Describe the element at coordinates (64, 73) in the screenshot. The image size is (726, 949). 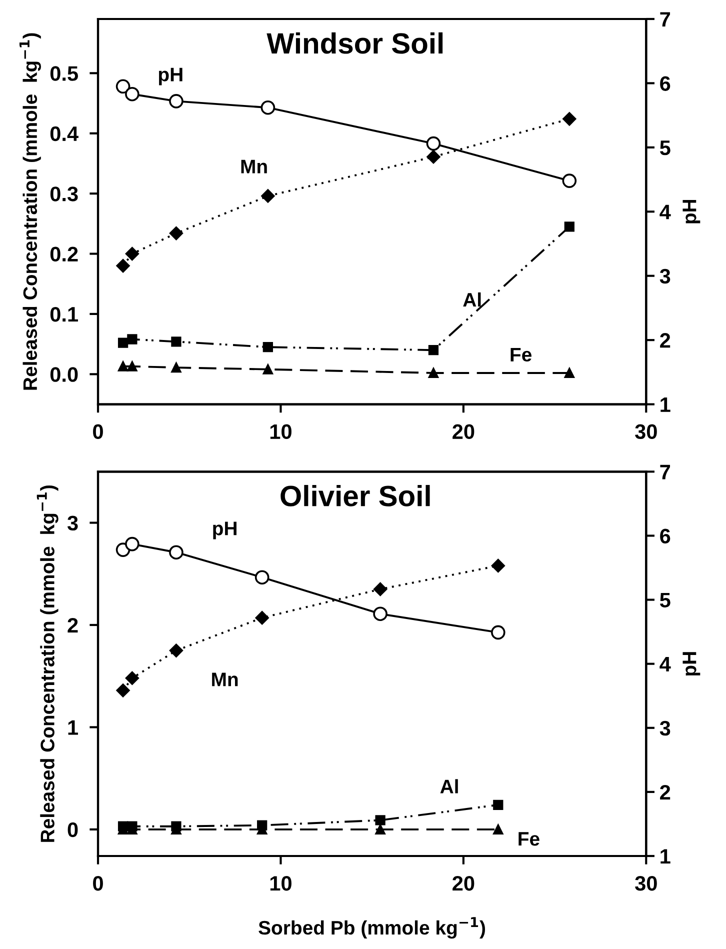
I see `y-tick-label: 0.5` at that location.